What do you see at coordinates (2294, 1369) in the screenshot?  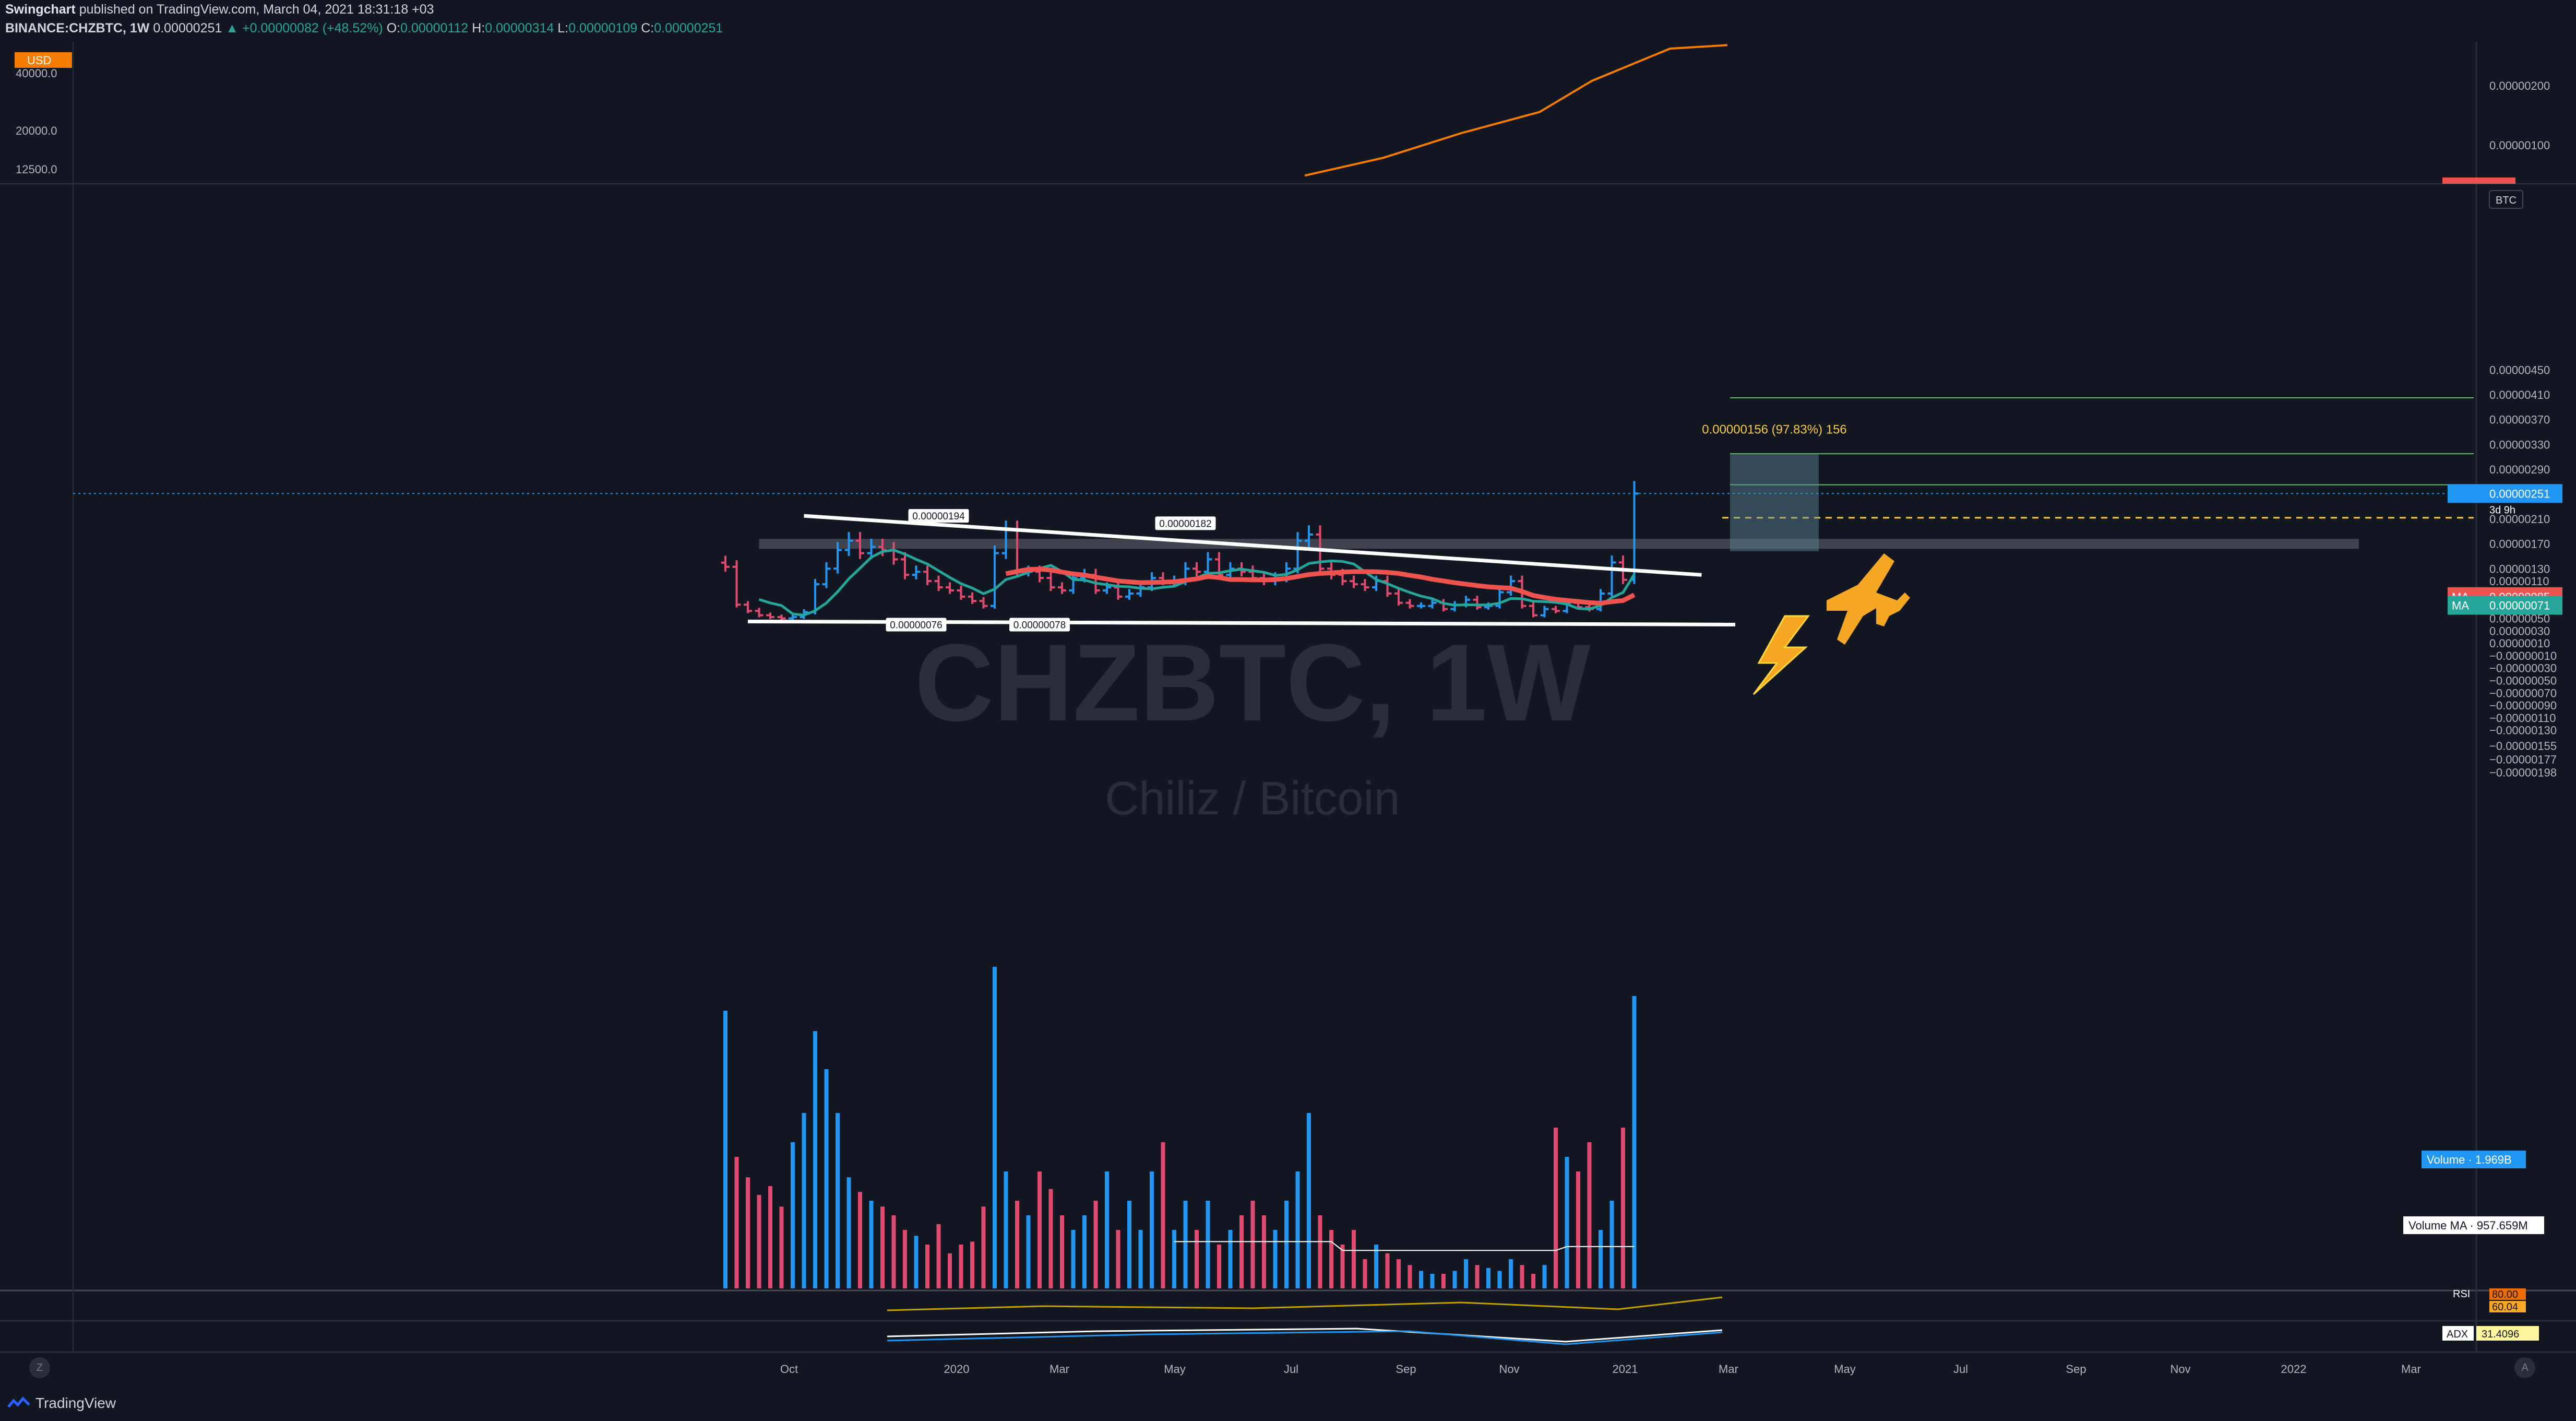 I see `x-tick-label: 2022` at bounding box center [2294, 1369].